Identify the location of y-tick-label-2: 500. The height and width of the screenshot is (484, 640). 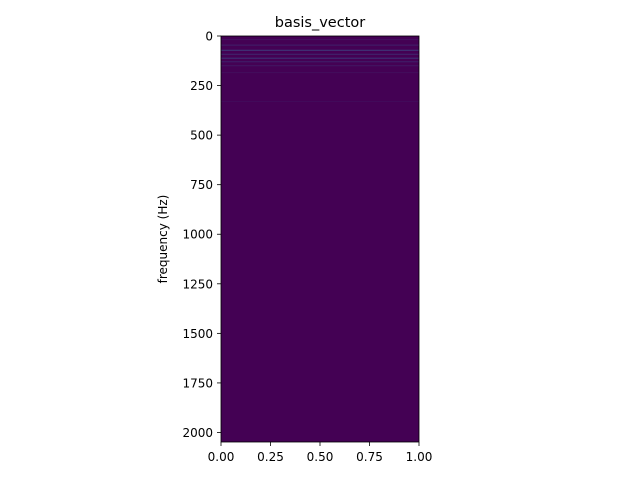
(201, 136).